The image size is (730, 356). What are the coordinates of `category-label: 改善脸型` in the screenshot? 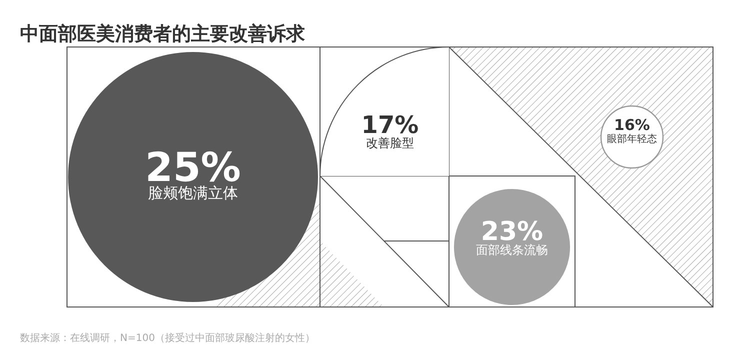 It's located at (390, 143).